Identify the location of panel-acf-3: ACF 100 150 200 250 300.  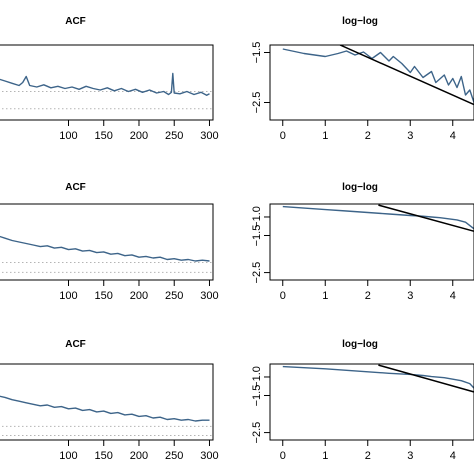
(109, 400).